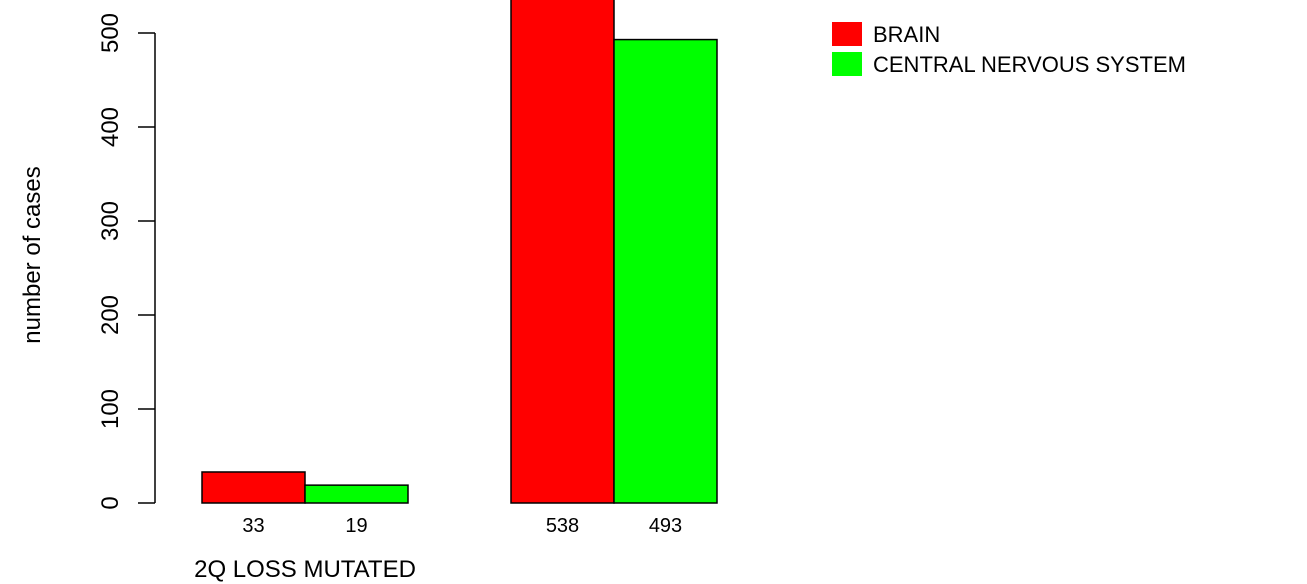 This screenshot has width=1307, height=584. Describe the element at coordinates (462, 526) in the screenshot. I see `bar-value-labels: 33 19 538 493` at that location.